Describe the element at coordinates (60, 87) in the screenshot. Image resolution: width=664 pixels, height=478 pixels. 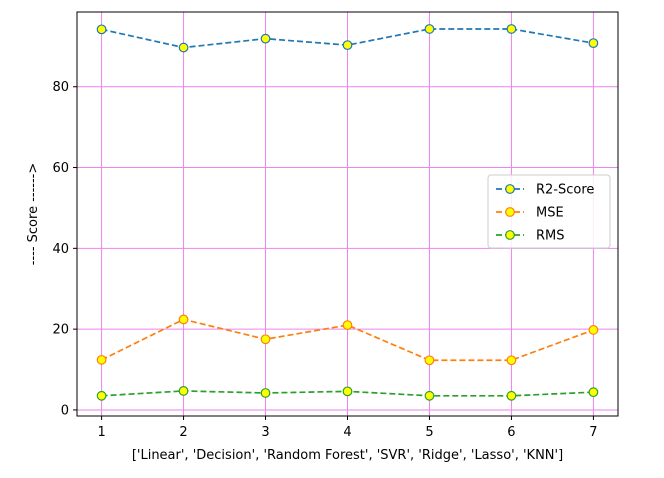
I see `y-tick-label: 80` at that location.